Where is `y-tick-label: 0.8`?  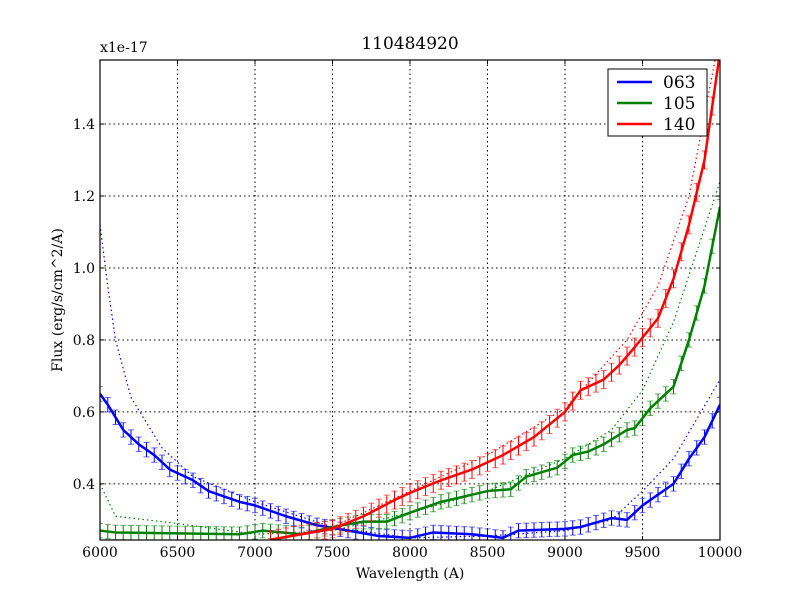 y-tick-label: 0.8 is located at coordinates (84, 341).